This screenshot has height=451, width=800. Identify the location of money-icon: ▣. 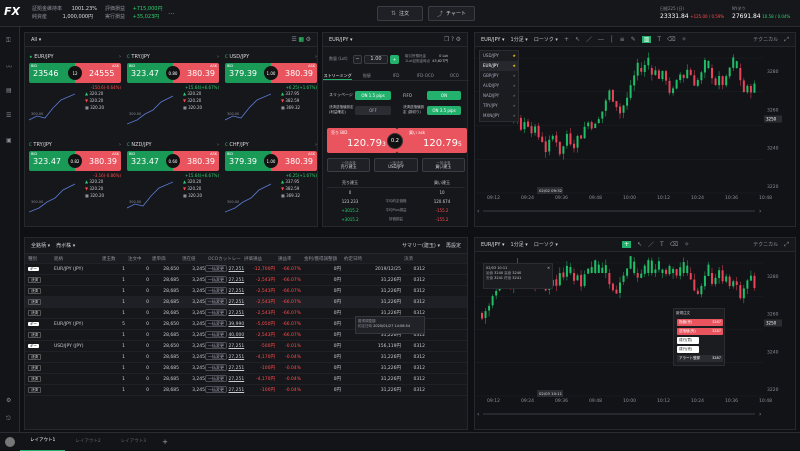
(9, 140).